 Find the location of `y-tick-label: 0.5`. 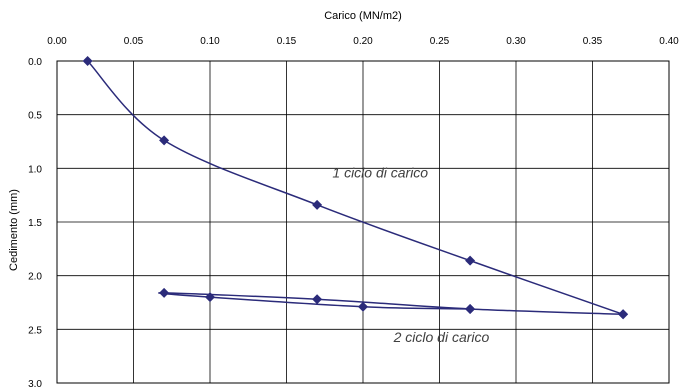

y-tick-label: 0.5 is located at coordinates (35, 116).